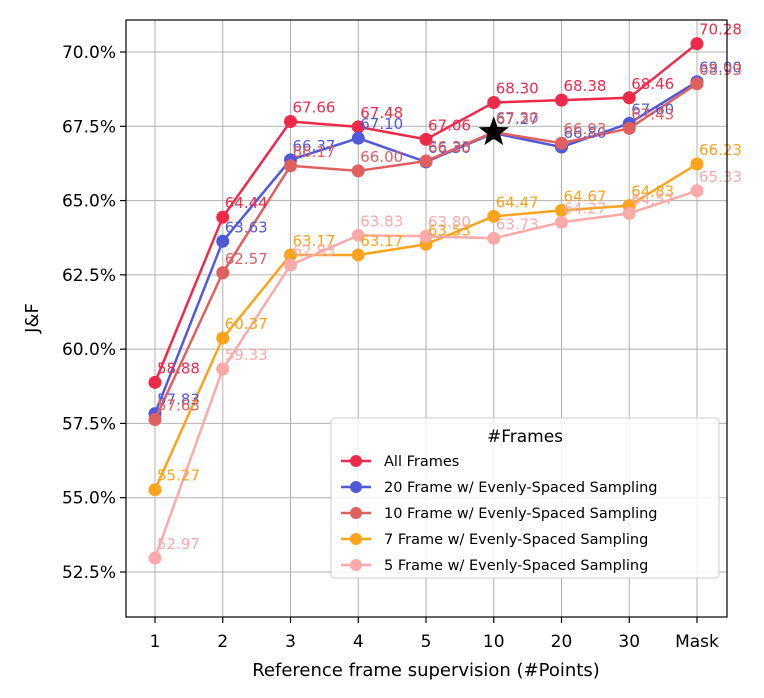 This screenshot has width=764, height=698. Describe the element at coordinates (652, 199) in the screenshot. I see `data-label: 64.57` at that location.